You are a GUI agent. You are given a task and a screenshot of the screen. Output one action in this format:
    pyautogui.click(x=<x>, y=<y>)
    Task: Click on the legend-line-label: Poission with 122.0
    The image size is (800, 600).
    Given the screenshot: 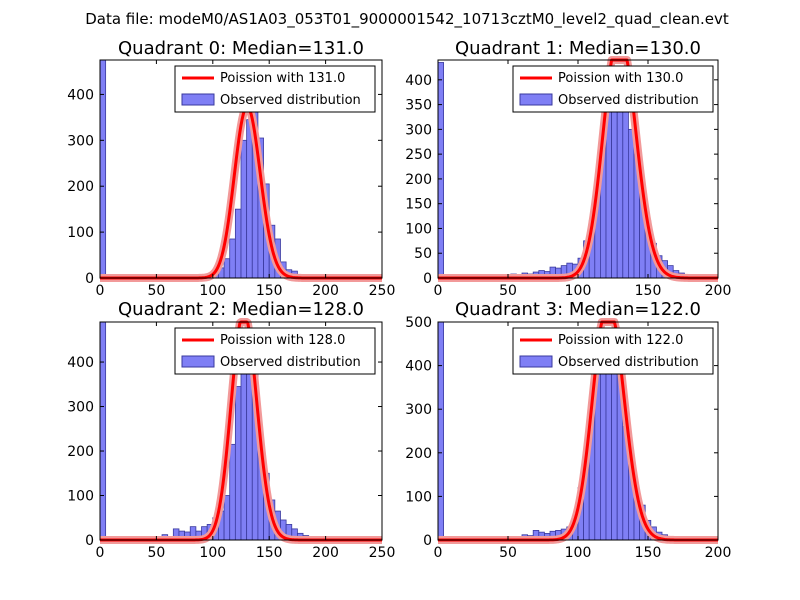 What is the action you would take?
    pyautogui.click(x=620, y=340)
    